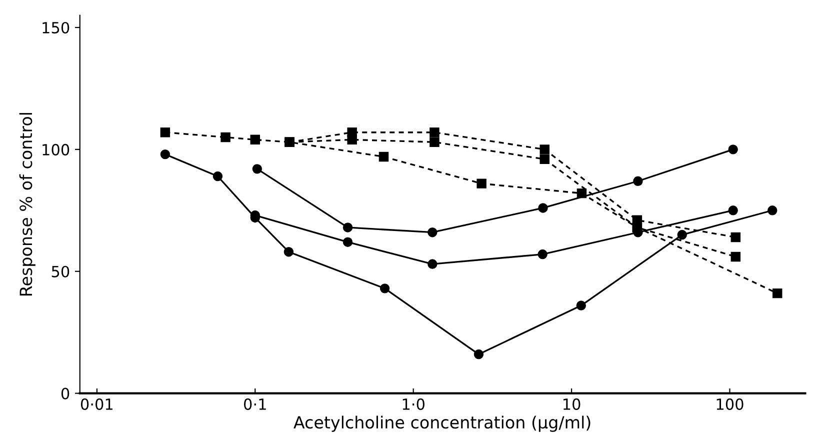 The width and height of the screenshot is (815, 437). Describe the element at coordinates (27, 204) in the screenshot. I see `y-axis-title: Response % of control` at that location.